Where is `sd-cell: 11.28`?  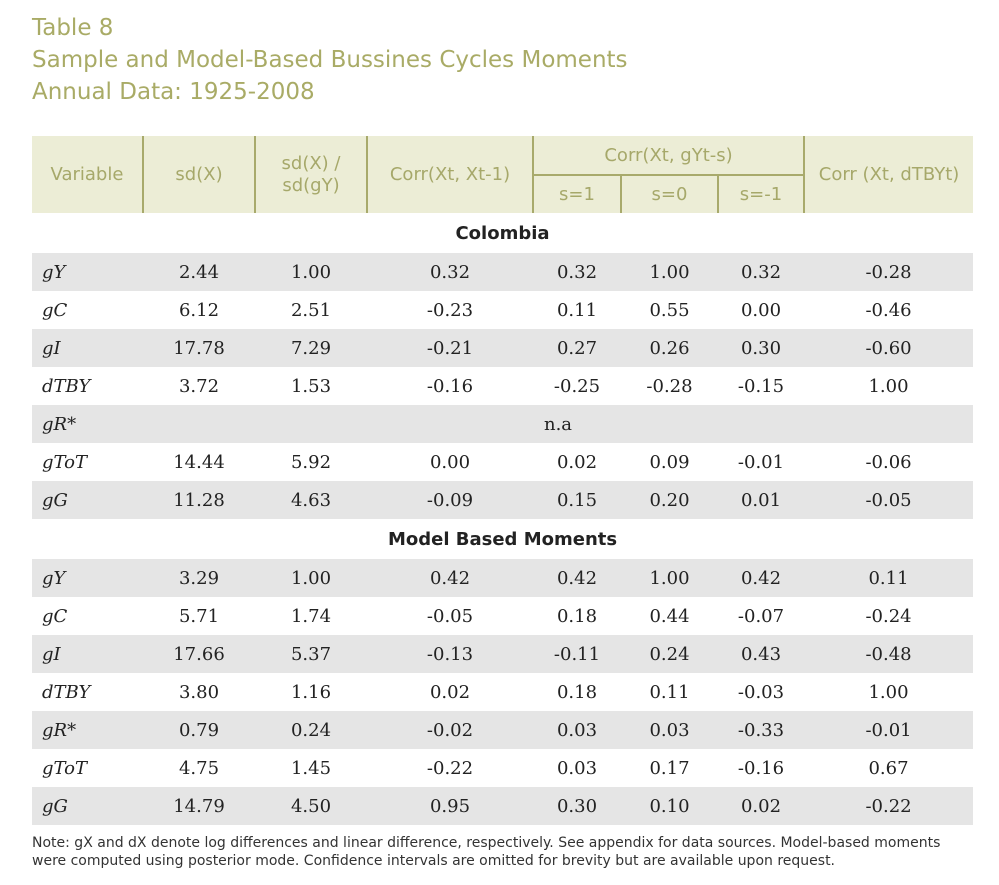 sd-cell: 11.28 is located at coordinates (199, 500).